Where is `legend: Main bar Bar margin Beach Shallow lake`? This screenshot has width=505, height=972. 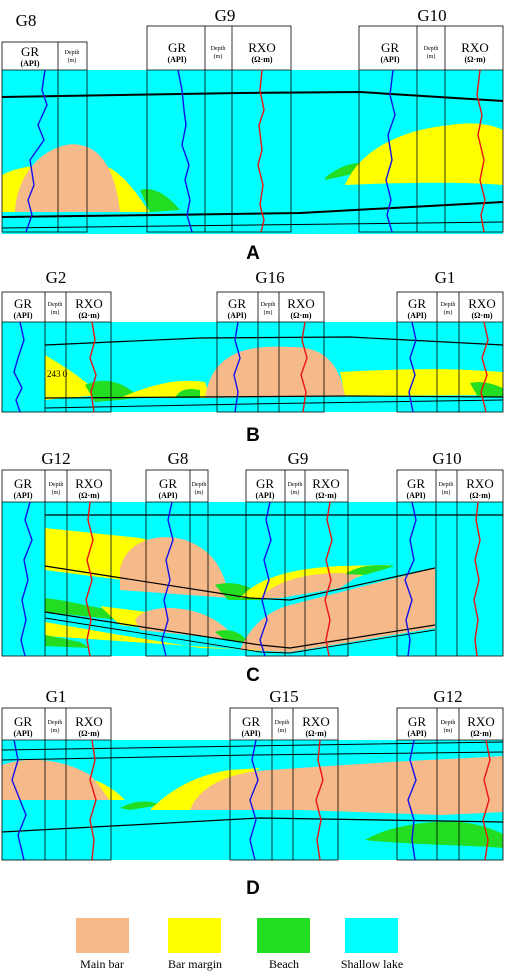
legend: Main bar Bar margin Beach Shallow lake is located at coordinates (239, 944).